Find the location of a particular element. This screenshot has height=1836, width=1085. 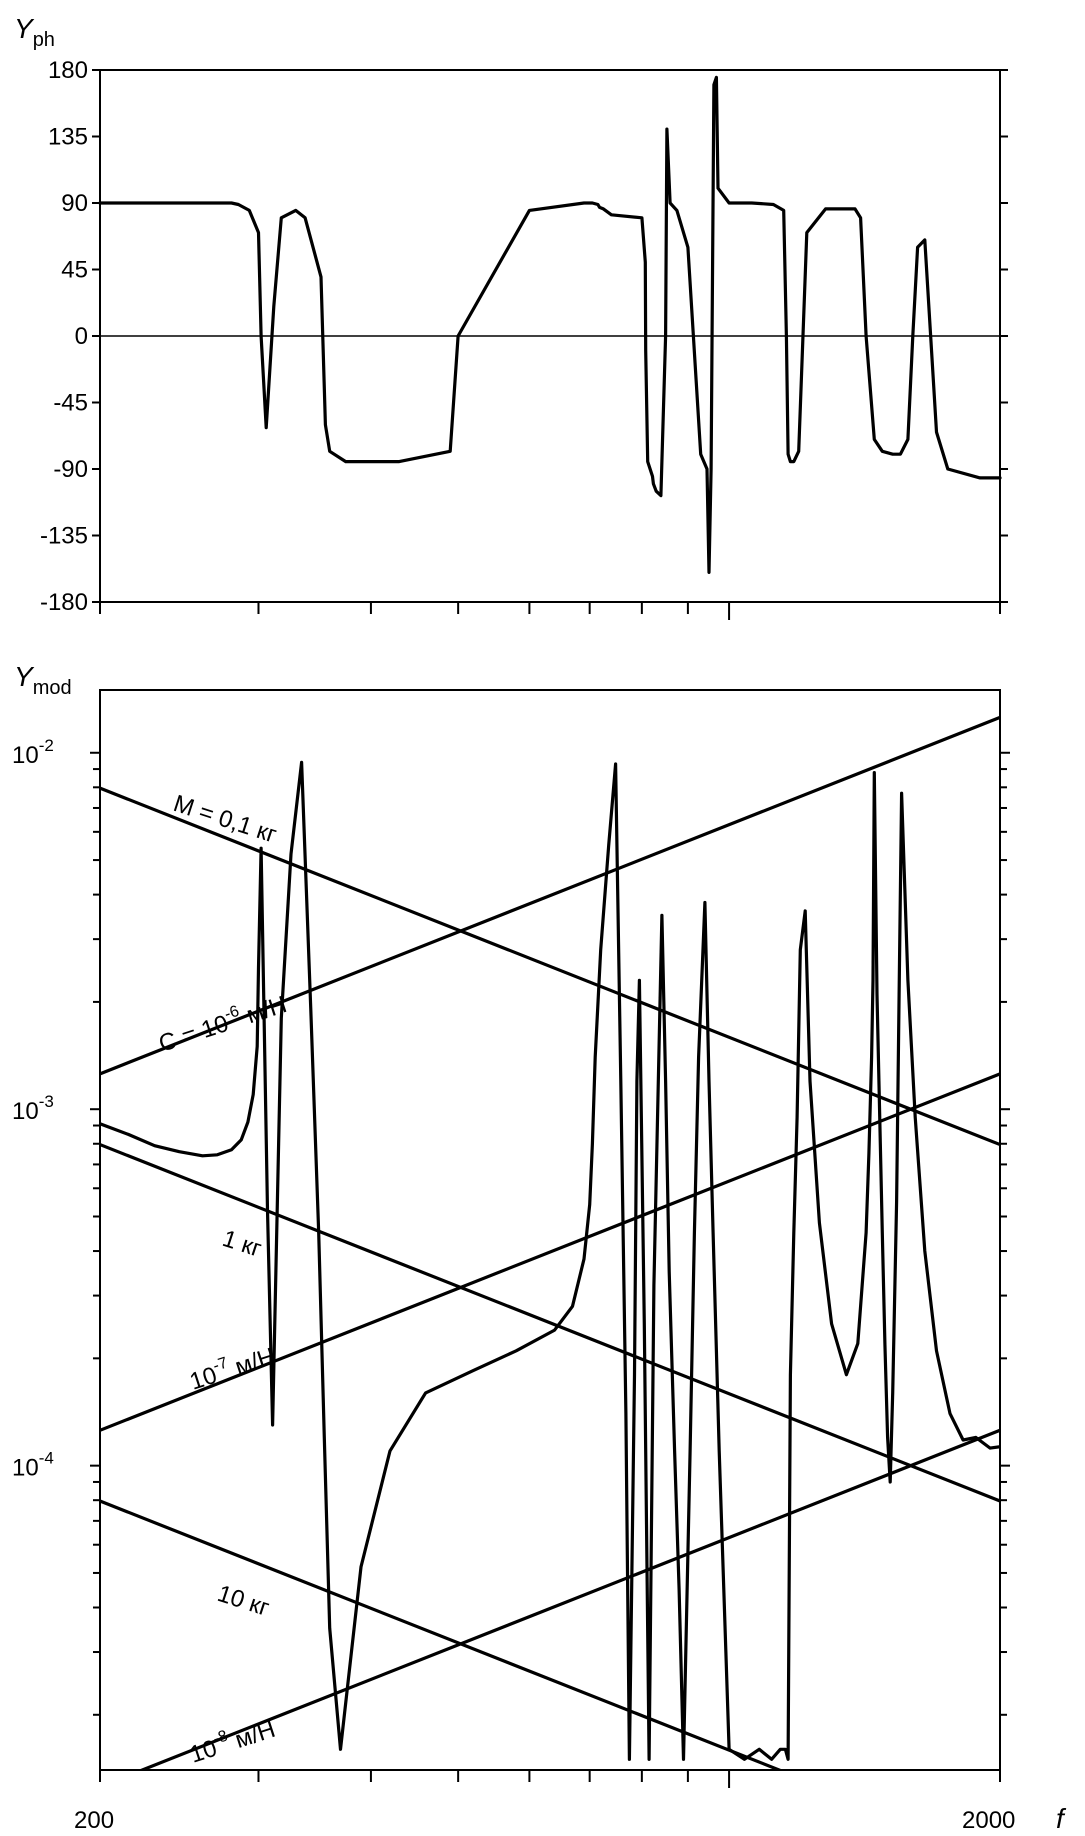

reference-line-mass is located at coordinates (442, 1634).